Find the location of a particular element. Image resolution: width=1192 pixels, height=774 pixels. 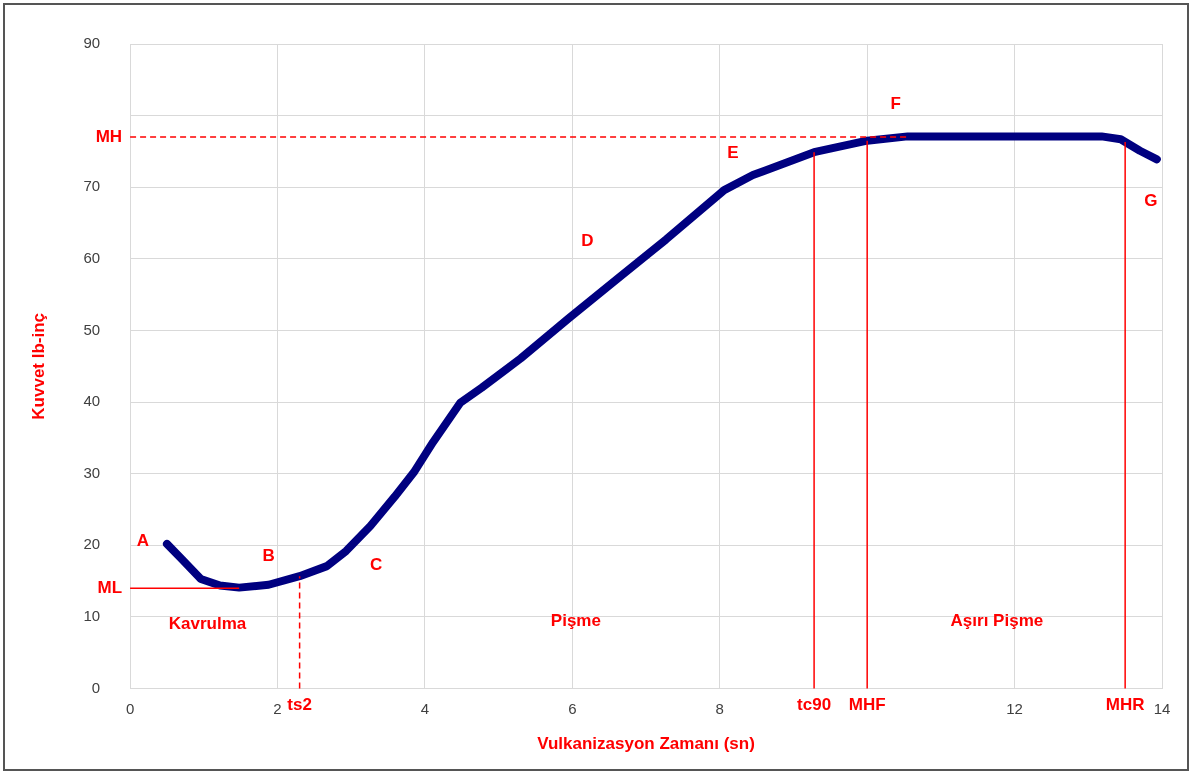

y-tick-label: 50 is located at coordinates (92, 329).